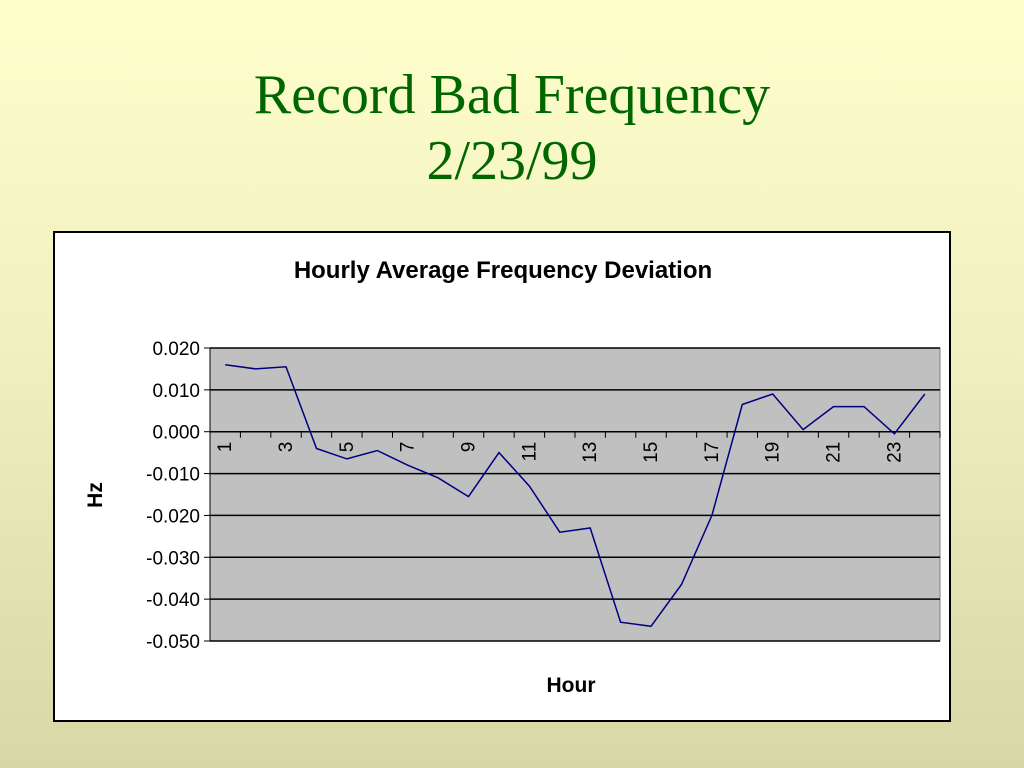  What do you see at coordinates (95, 495) in the screenshot?
I see `y-axis-label: Hz` at bounding box center [95, 495].